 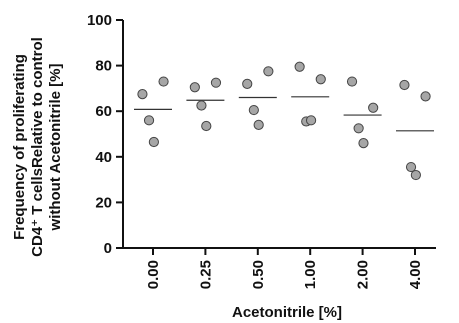 I want to click on x-tick-label: 0.50, so click(x=258, y=274).